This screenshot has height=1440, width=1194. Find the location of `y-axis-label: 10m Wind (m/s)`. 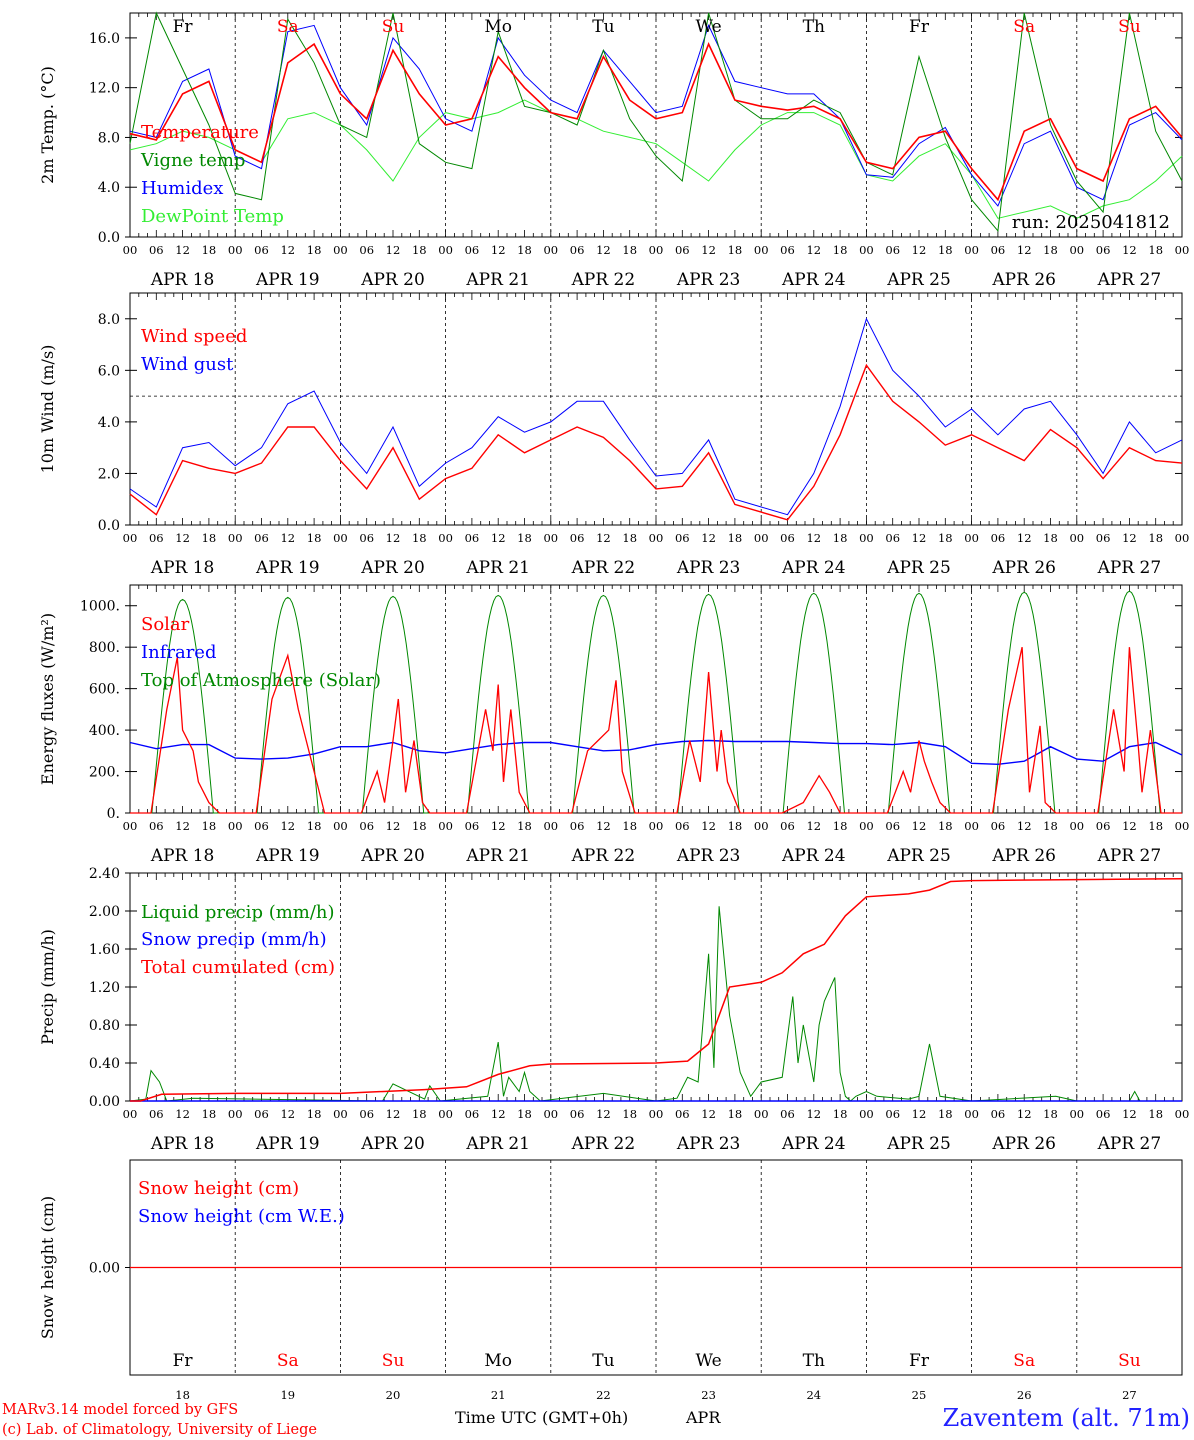

y-axis-label: 10m Wind (m/s) is located at coordinates (47, 409).